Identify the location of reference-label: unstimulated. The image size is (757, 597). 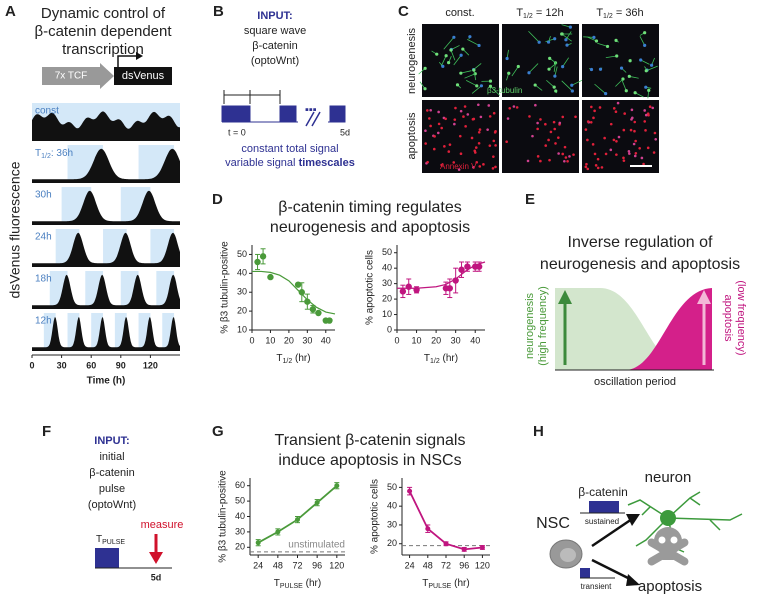
(316, 545).